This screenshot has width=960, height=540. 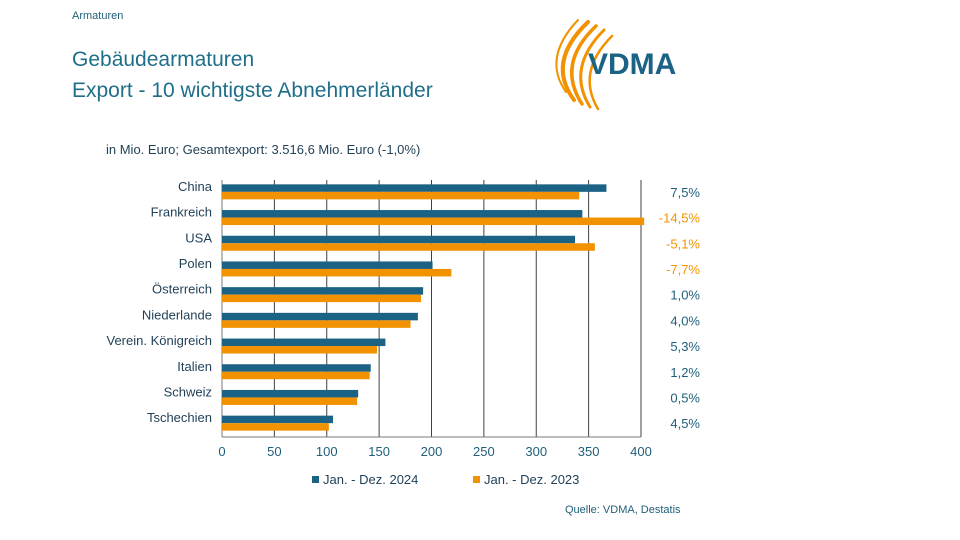 I want to click on section-label: Armaturen, so click(x=98, y=16).